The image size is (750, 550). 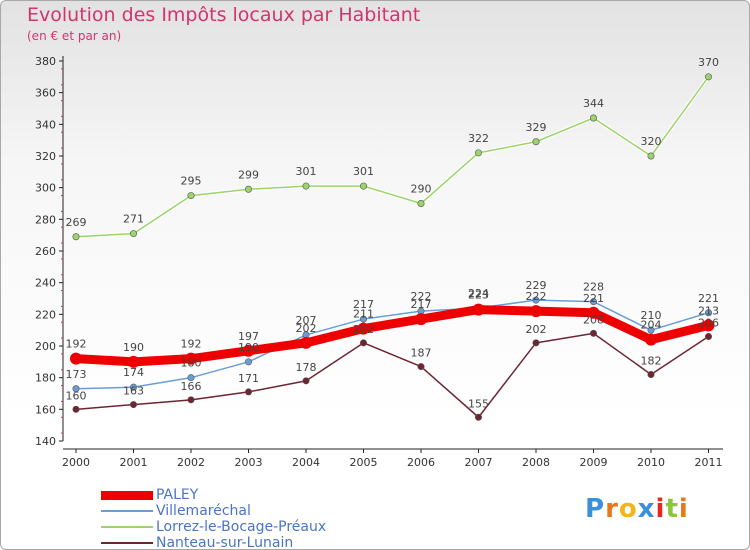 I want to click on data-label-nanteau-sur-lunain: 160, so click(x=76, y=395).